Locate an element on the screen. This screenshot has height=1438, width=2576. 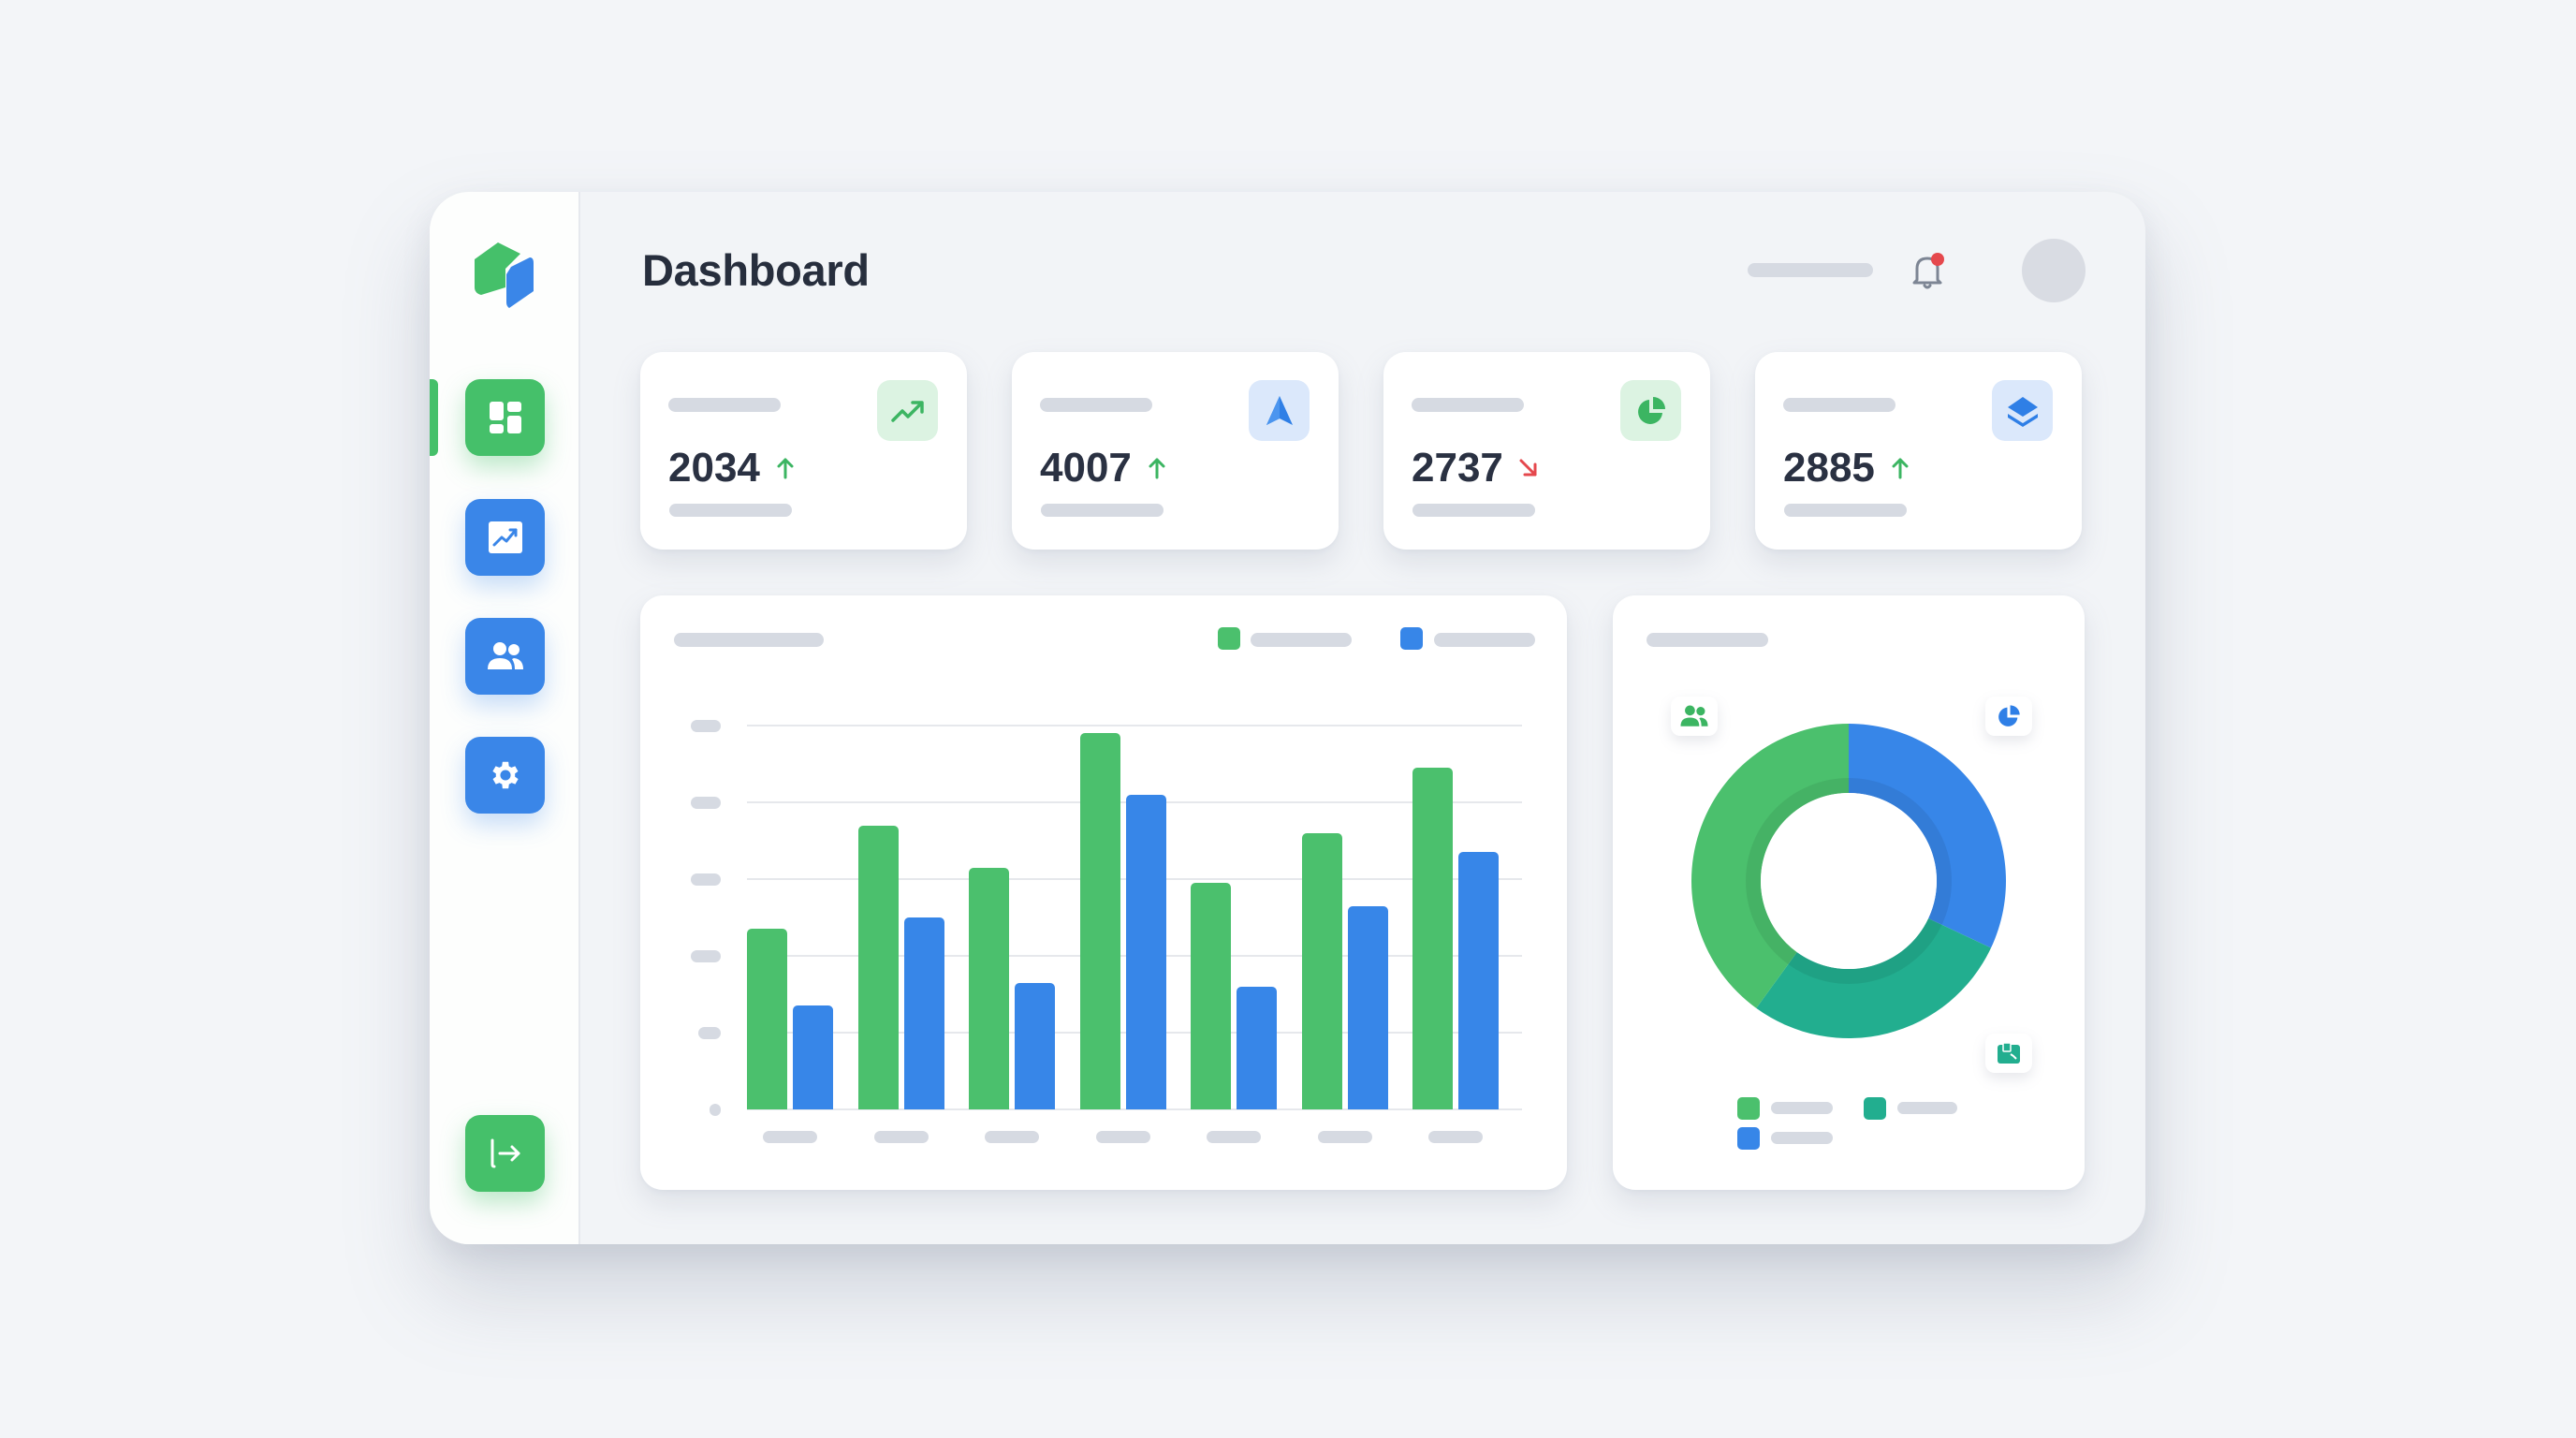
stat-value: 4007 is located at coordinates (1086, 468).